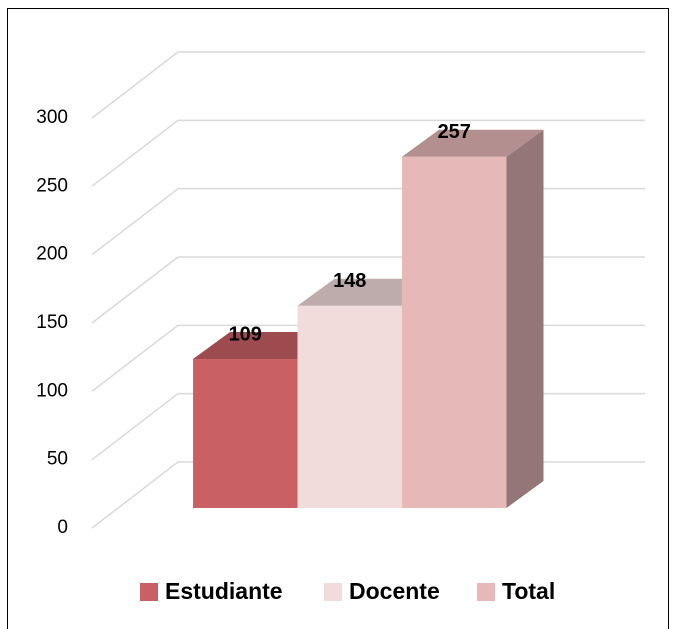 This screenshot has height=629, width=676. What do you see at coordinates (52, 185) in the screenshot?
I see `y-tick-label: 250` at bounding box center [52, 185].